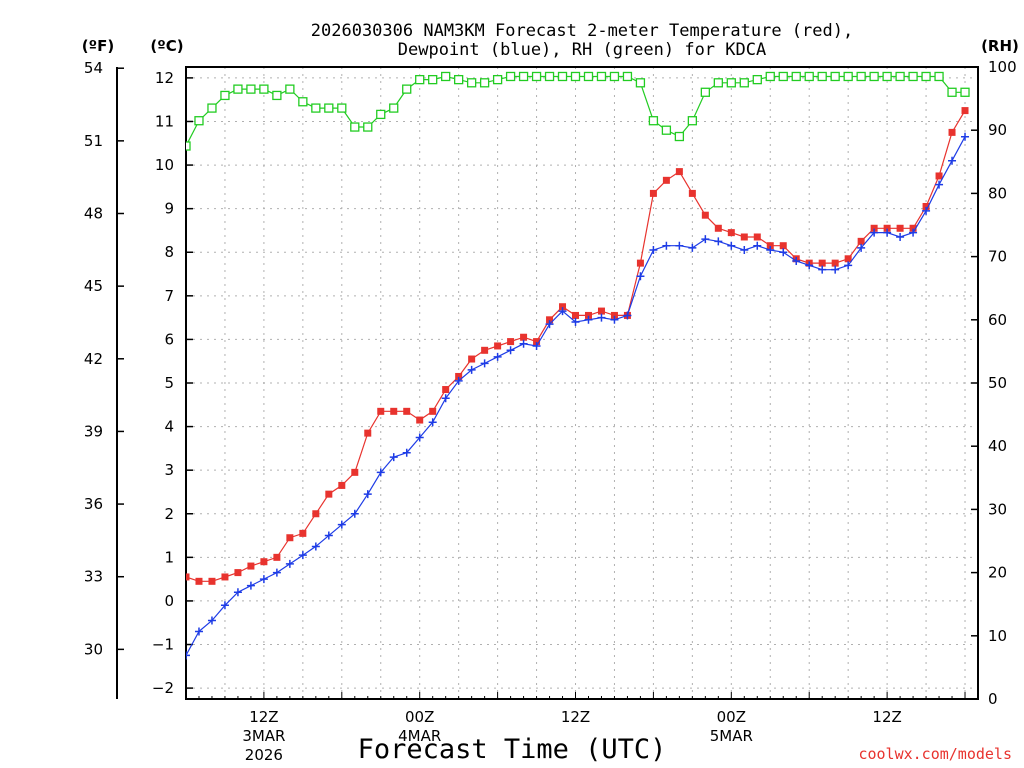 Image resolution: width=1024 pixels, height=768 pixels. What do you see at coordinates (997, 446) in the screenshot?
I see `rh-tick-label: 40` at bounding box center [997, 446].